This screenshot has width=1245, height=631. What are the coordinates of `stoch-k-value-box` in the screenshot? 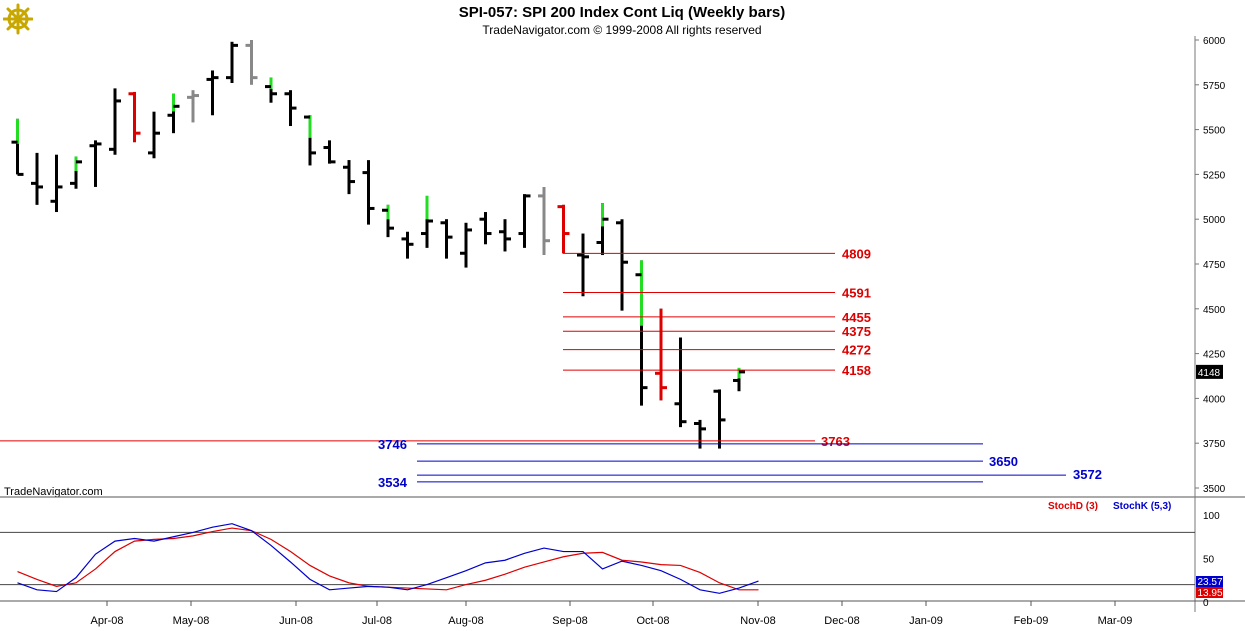 It's located at (1209, 581).